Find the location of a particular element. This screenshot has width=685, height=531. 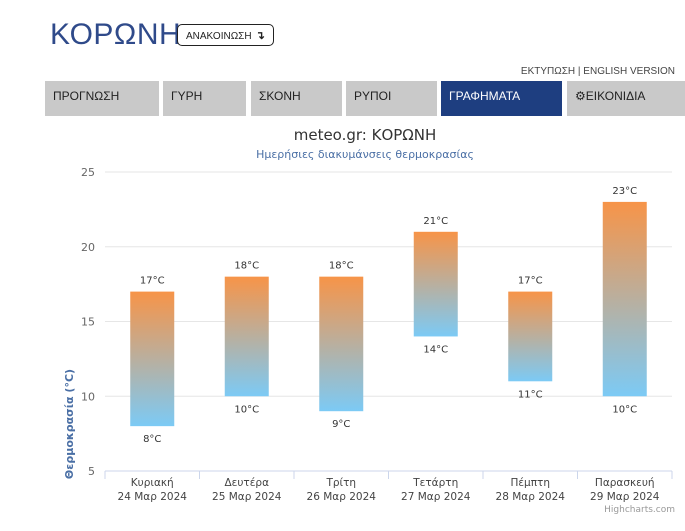

tab-widgets: ⚙ΕΙΚΟΝΙΔΙΑ is located at coordinates (626, 98).